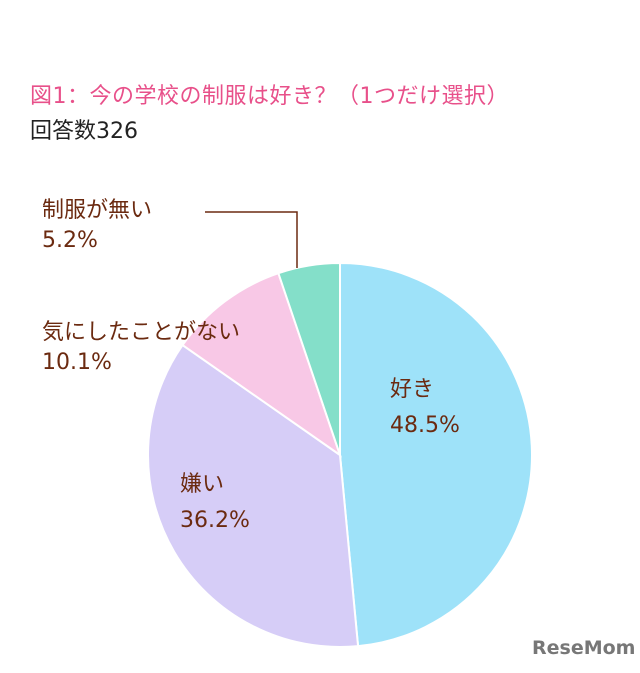 This screenshot has height=673, width=640. What do you see at coordinates (97, 226) in the screenshot?
I see `slice-label-no-uniform: 制服が無い 5.2%` at bounding box center [97, 226].